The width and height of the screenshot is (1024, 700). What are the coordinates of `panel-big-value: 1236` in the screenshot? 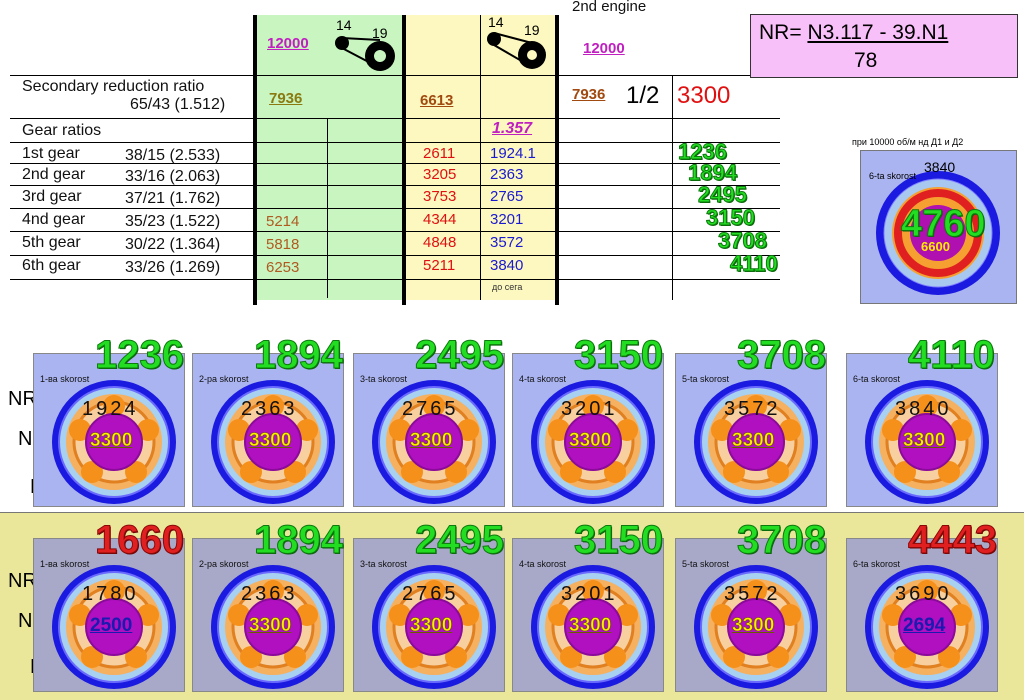 It's located at (140, 355).